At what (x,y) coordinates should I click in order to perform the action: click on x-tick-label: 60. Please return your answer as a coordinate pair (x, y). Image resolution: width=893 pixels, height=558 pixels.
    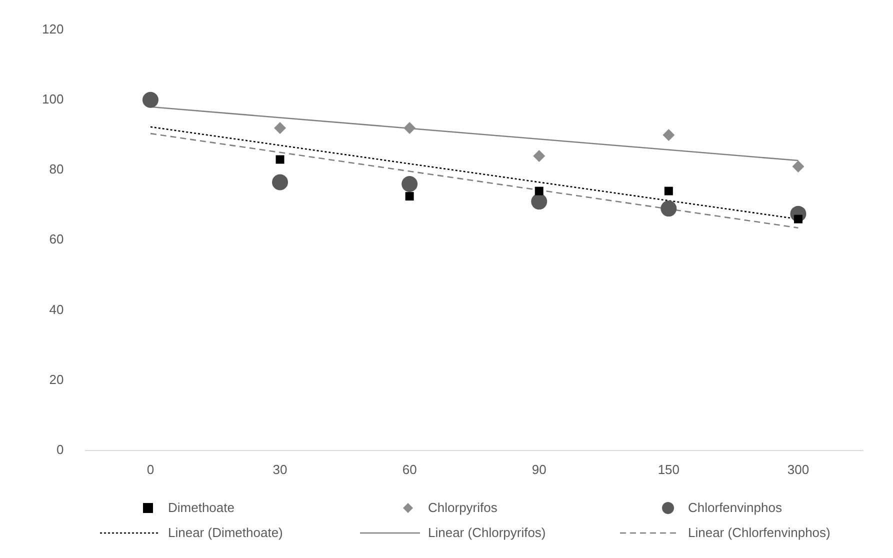
    Looking at the image, I should click on (409, 469).